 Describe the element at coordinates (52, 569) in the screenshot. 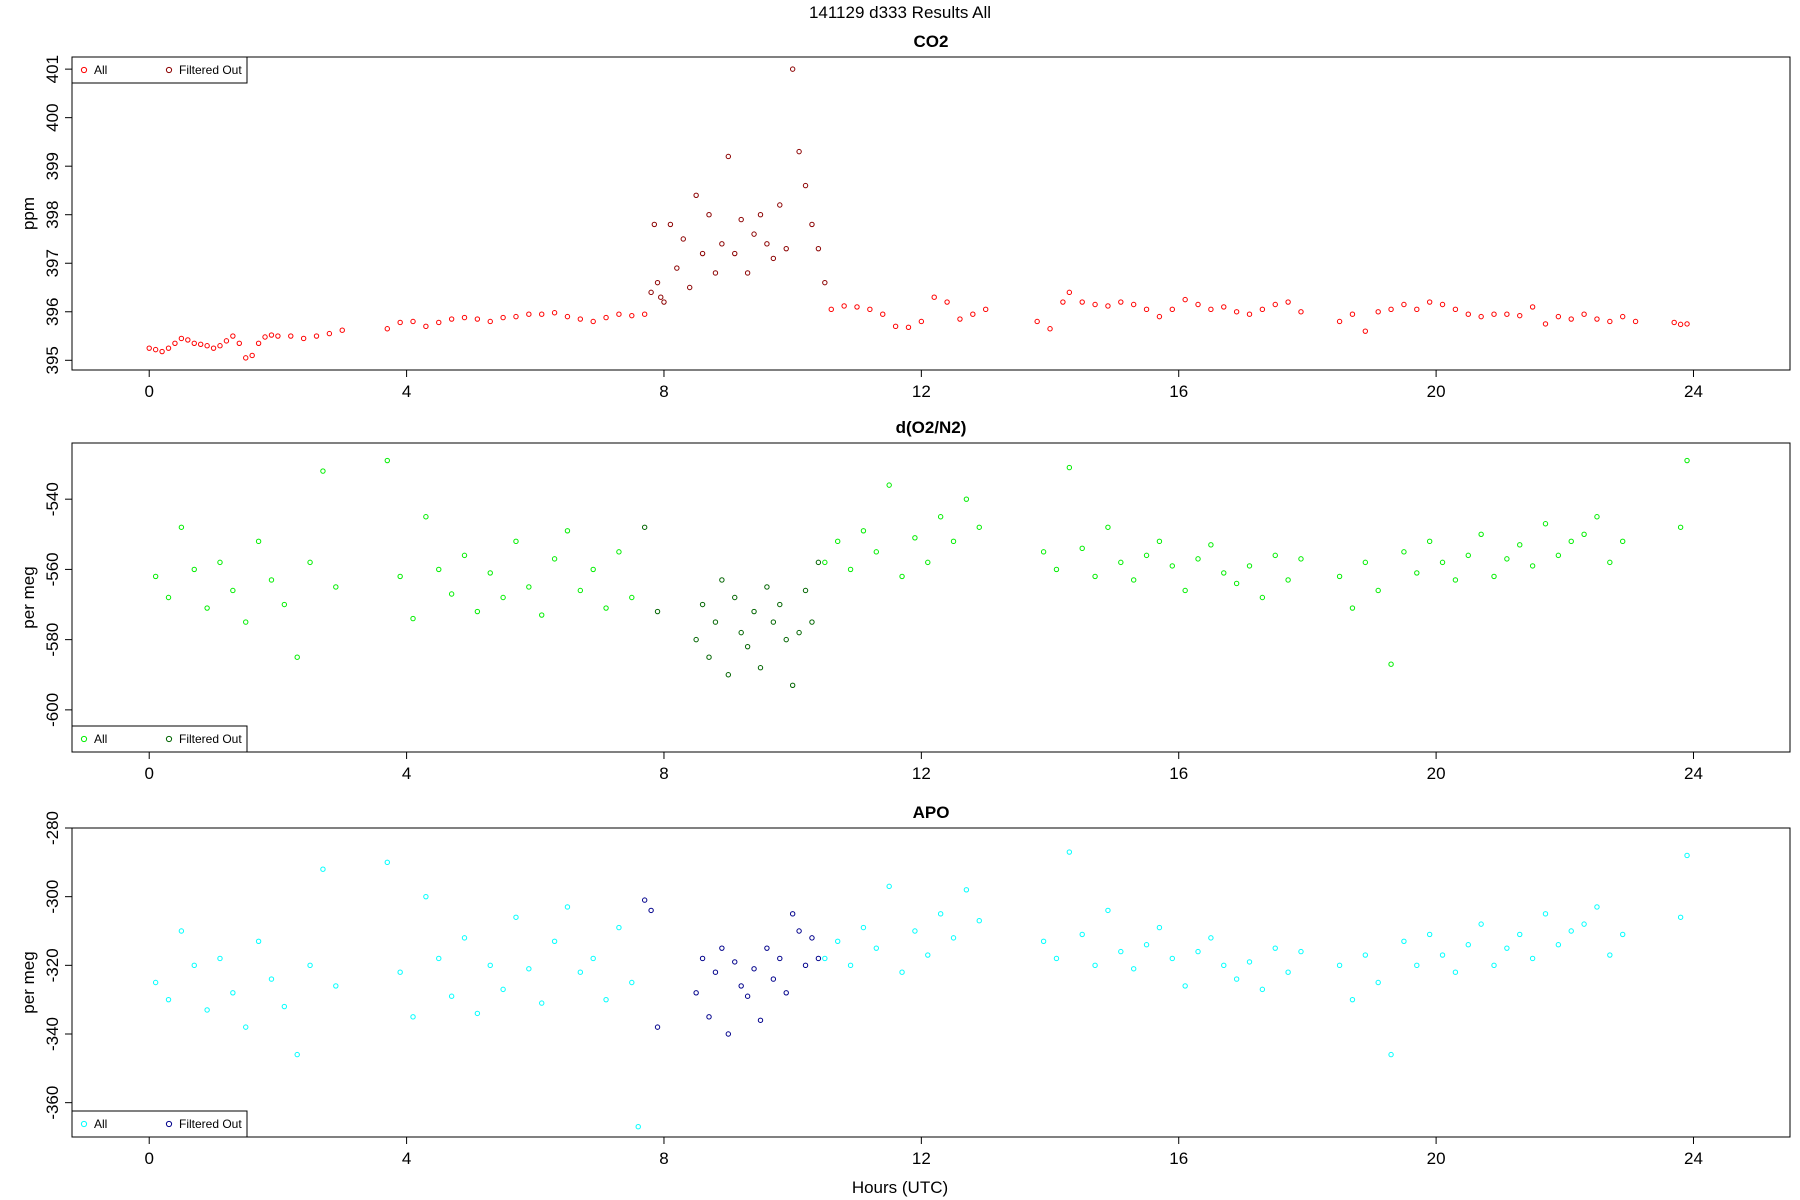

I see `y-tick-label: -560` at that location.